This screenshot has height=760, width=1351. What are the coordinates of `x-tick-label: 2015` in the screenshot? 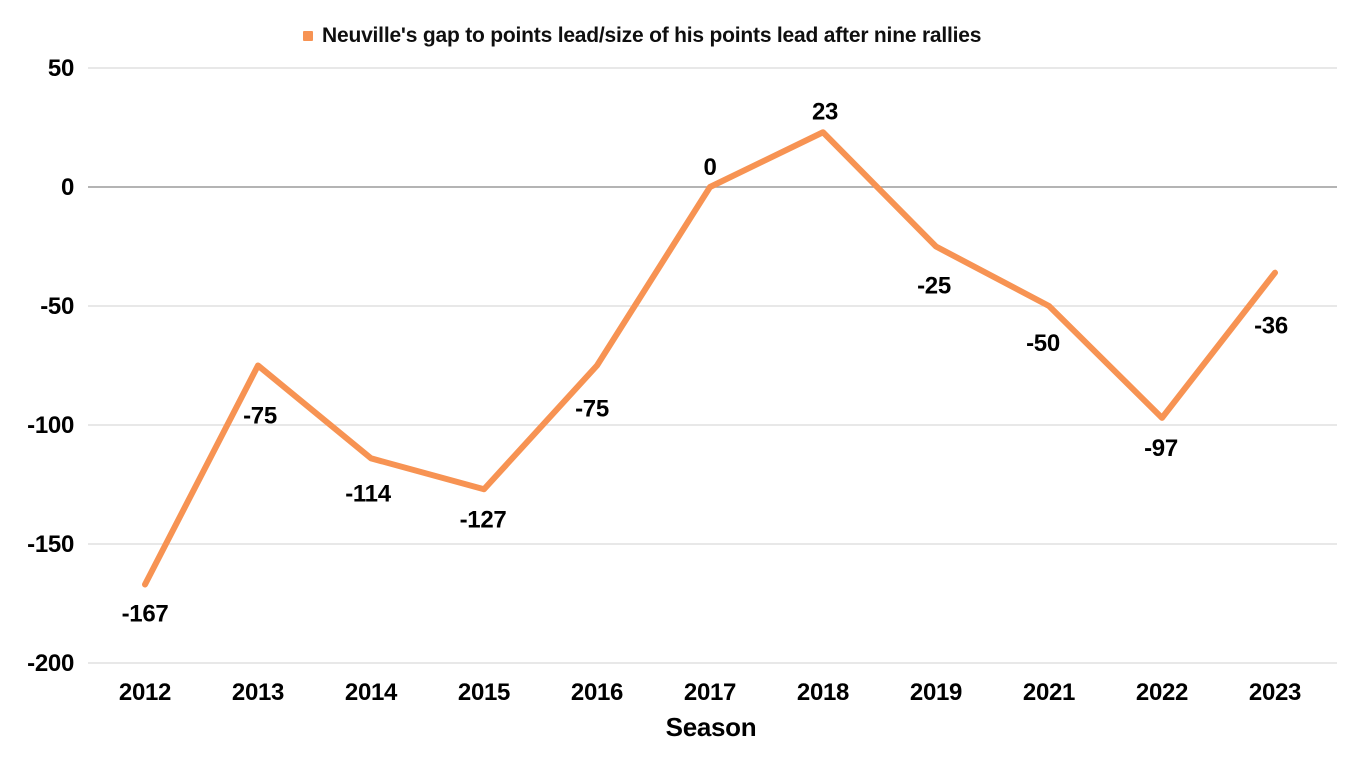 It's located at (484, 692).